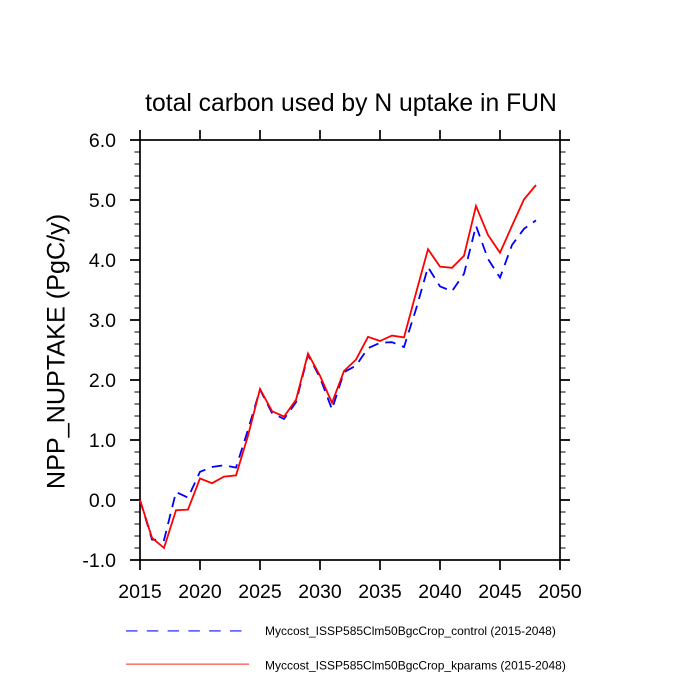 The image size is (700, 700). What do you see at coordinates (102, 261) in the screenshot?
I see `svg-text: 4.0` at bounding box center [102, 261].